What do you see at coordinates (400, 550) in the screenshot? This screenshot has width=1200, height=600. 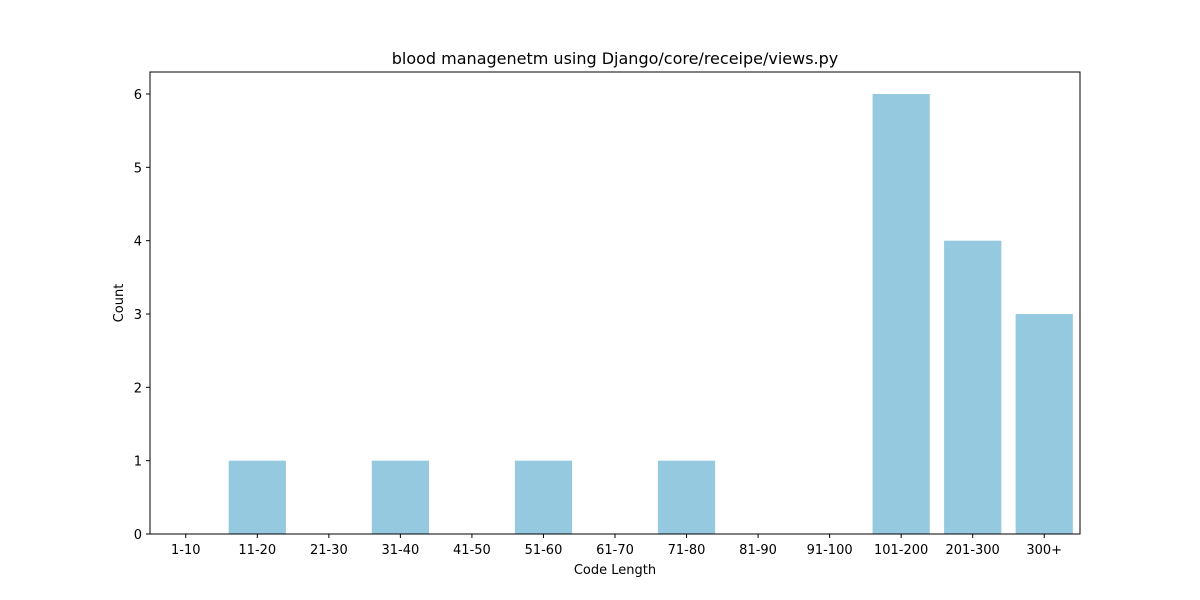 I see `x-tick-label: 31-40` at bounding box center [400, 550].